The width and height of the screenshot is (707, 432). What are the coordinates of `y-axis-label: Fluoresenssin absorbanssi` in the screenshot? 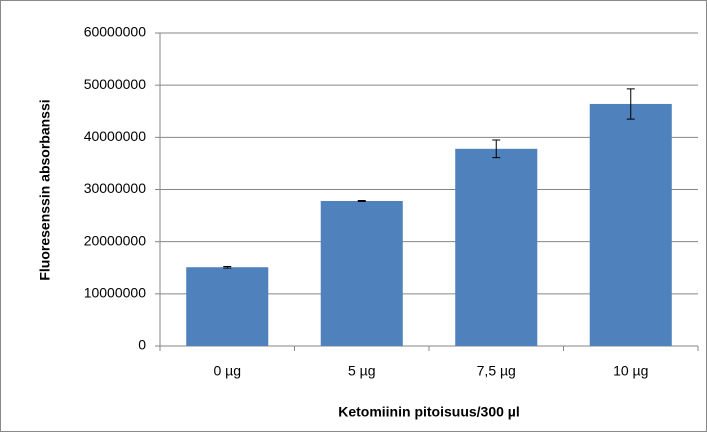 It's located at (45, 189).